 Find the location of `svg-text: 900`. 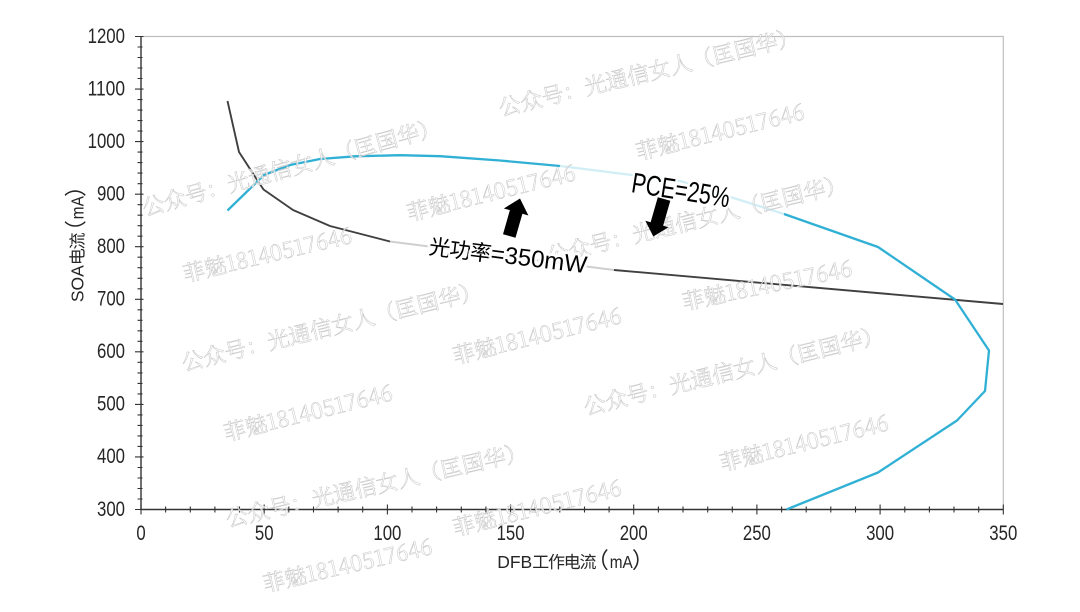

svg-text: 900 is located at coordinates (111, 194).